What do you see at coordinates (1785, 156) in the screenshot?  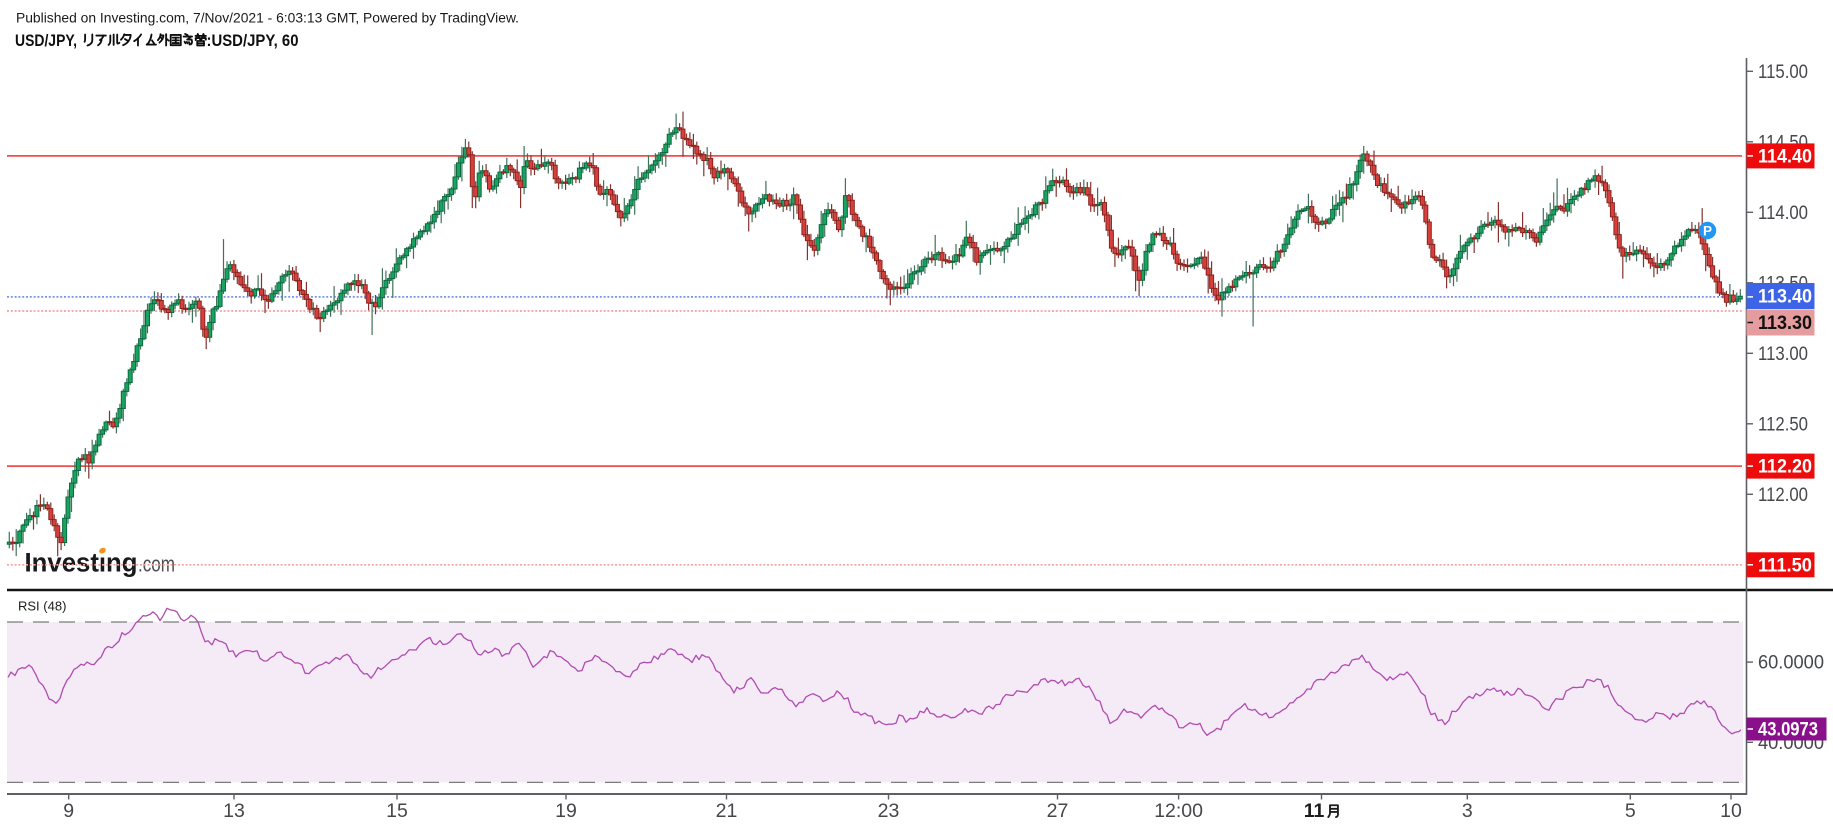 I see `svg-text: 114.40` at bounding box center [1785, 156].